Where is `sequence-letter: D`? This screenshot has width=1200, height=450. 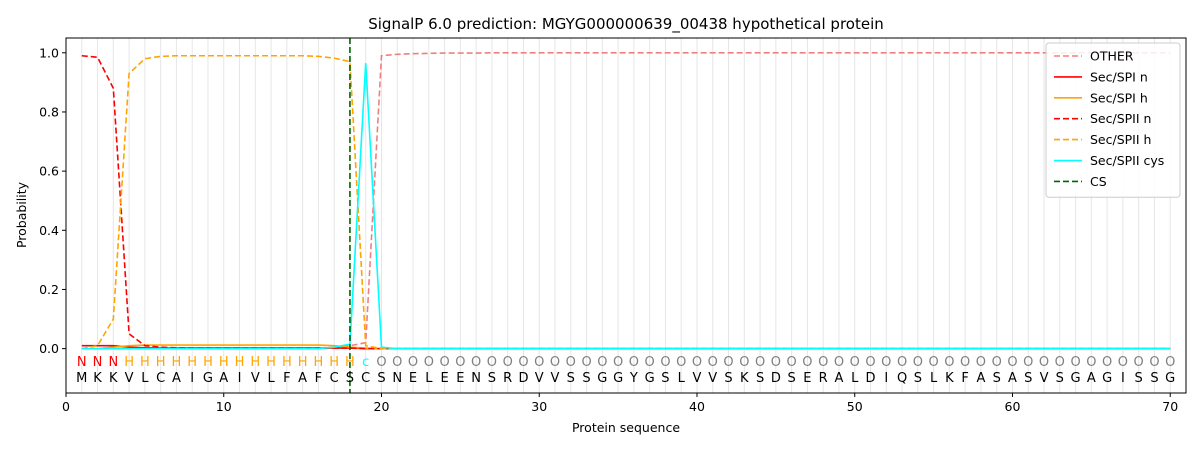 sequence-letter: D is located at coordinates (870, 378).